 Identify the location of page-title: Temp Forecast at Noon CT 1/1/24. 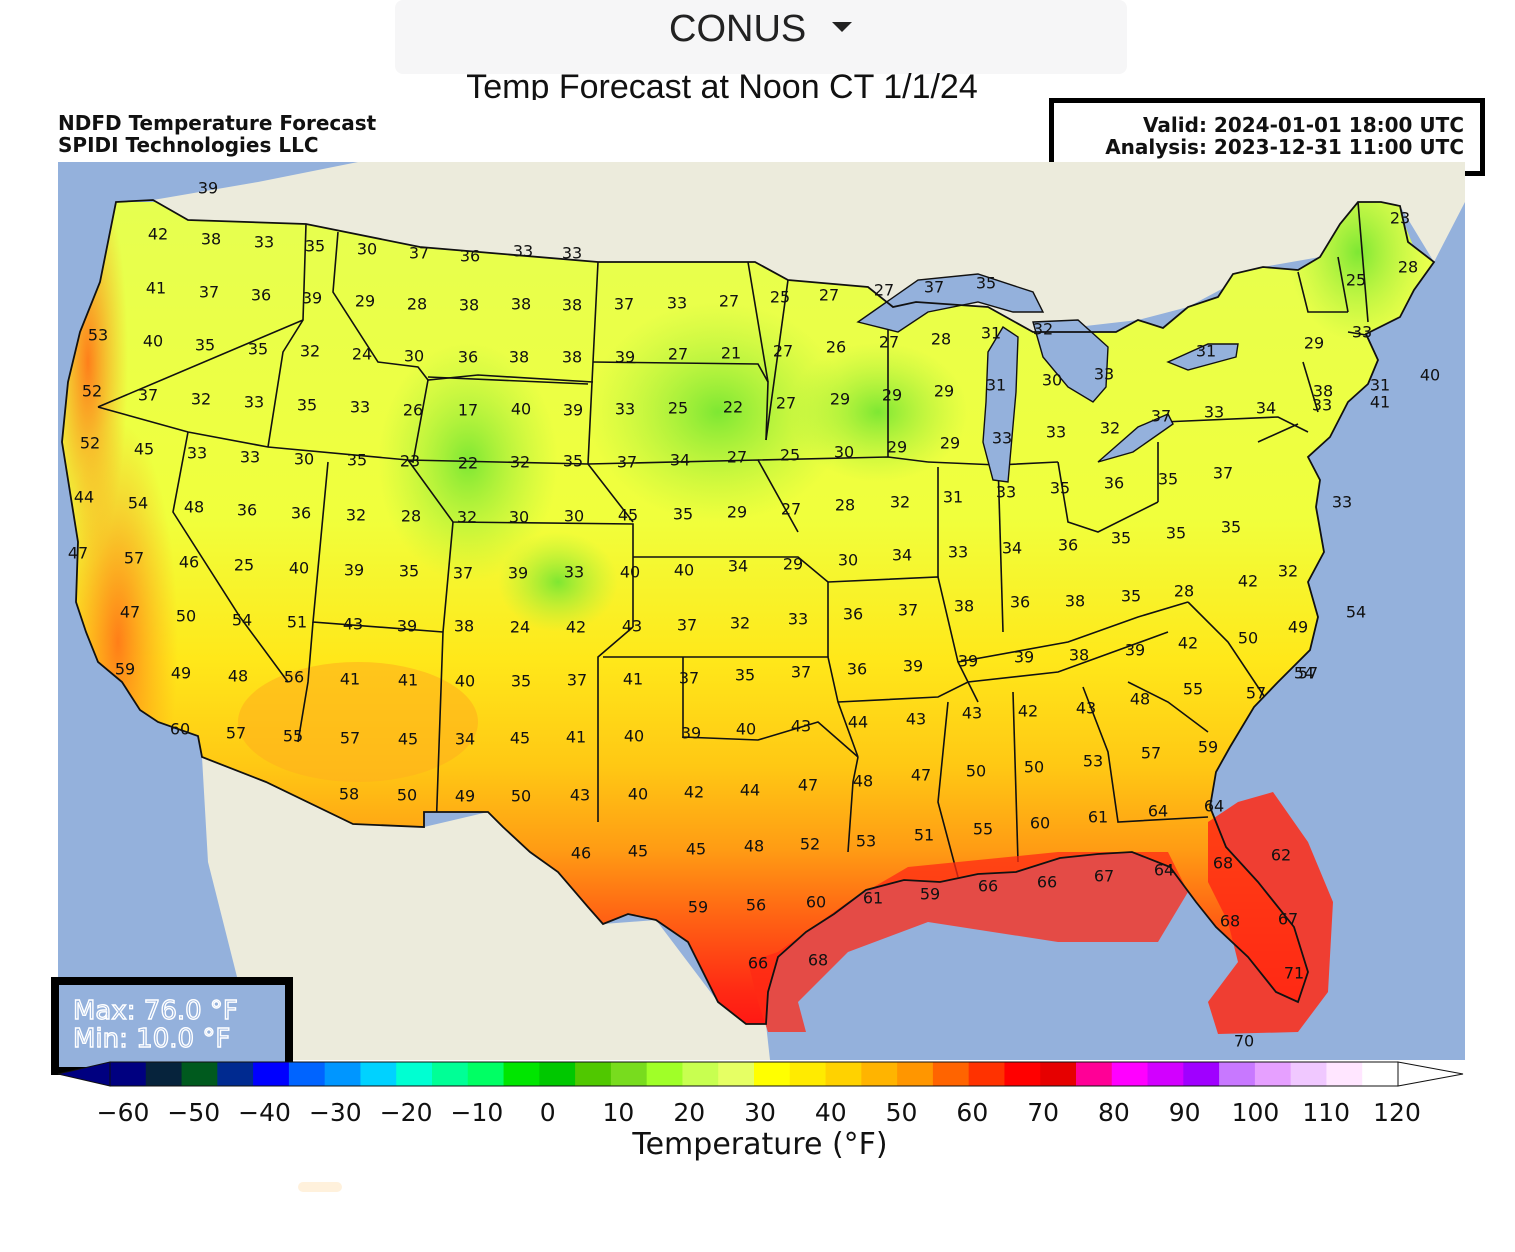
(722, 87).